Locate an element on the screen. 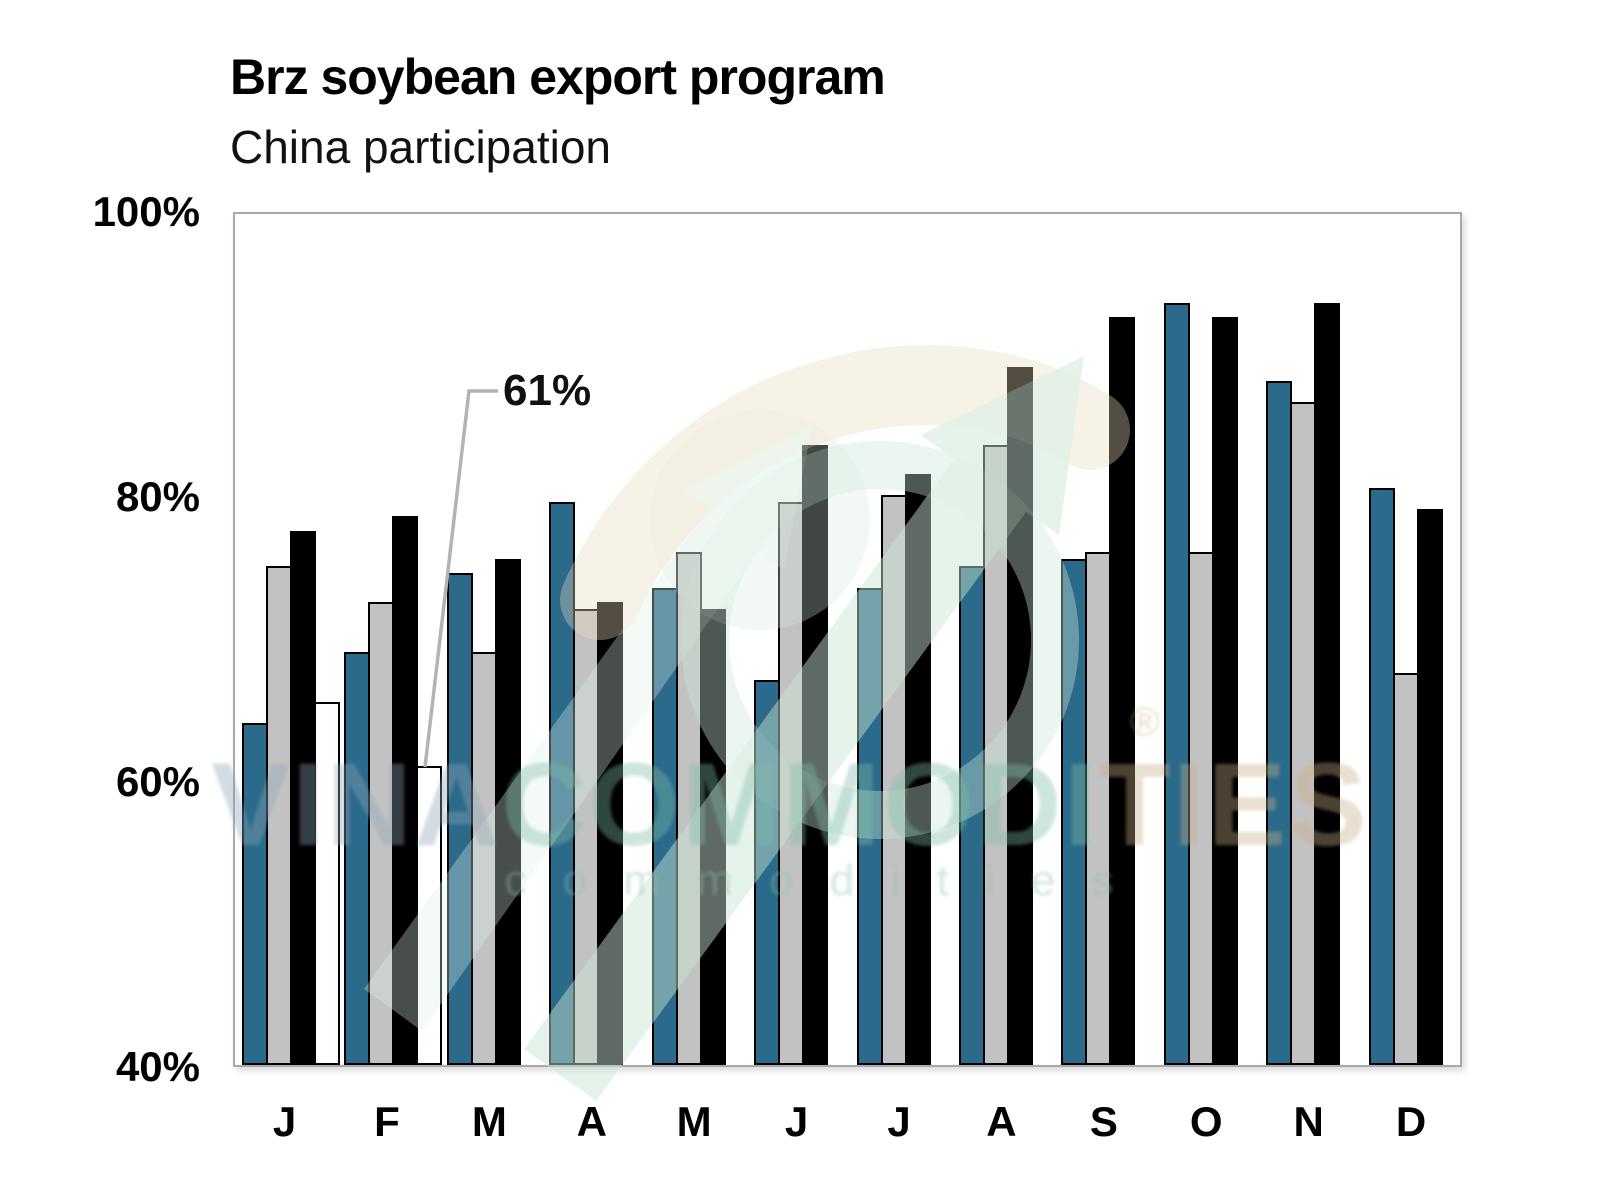 This screenshot has height=1200, width=1600. bar-gray-M4 is located at coordinates (688, 808).